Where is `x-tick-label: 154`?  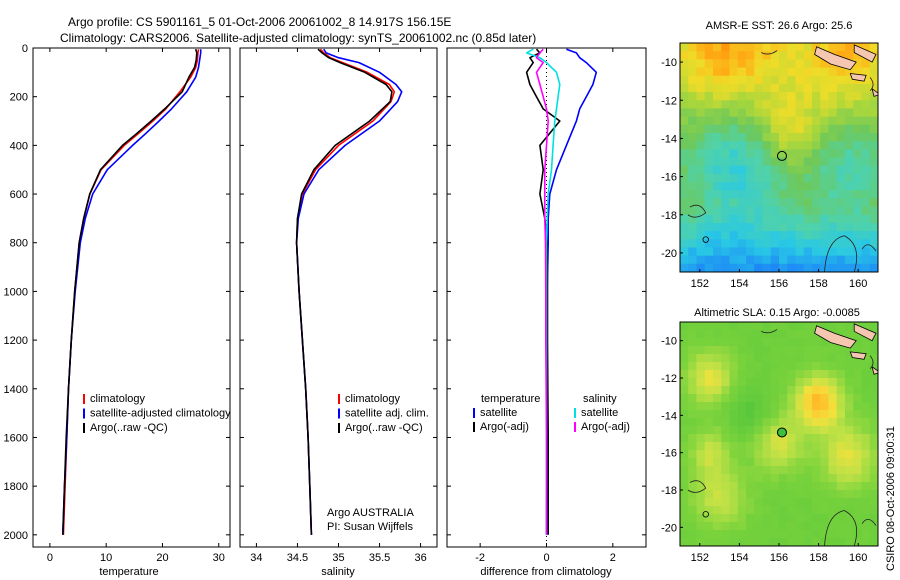
x-tick-label: 154 is located at coordinates (739, 284).